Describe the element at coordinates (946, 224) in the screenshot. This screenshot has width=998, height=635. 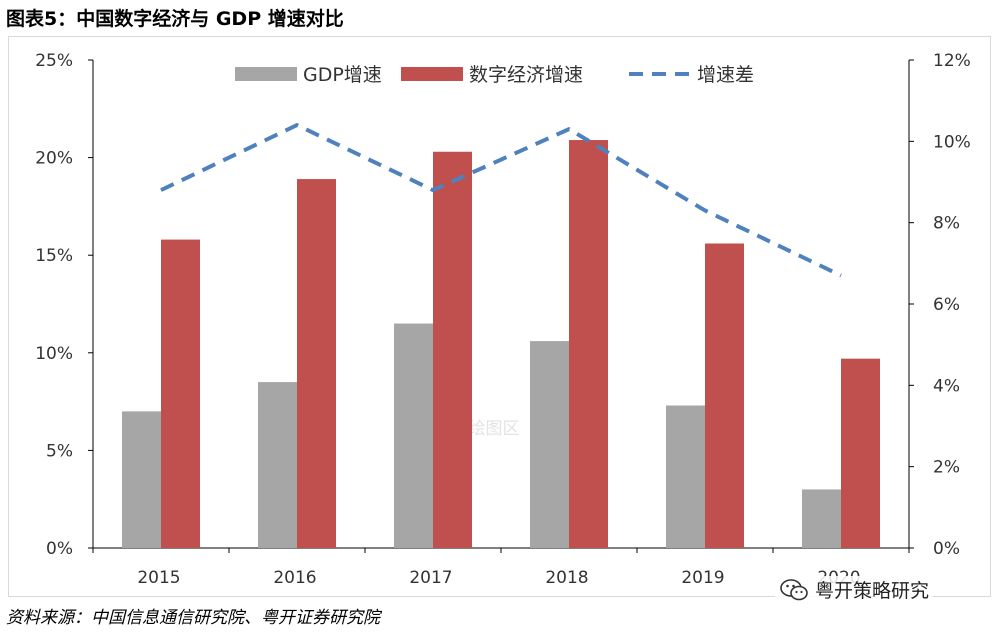
I see `y-right-tick-label: 8%` at that location.